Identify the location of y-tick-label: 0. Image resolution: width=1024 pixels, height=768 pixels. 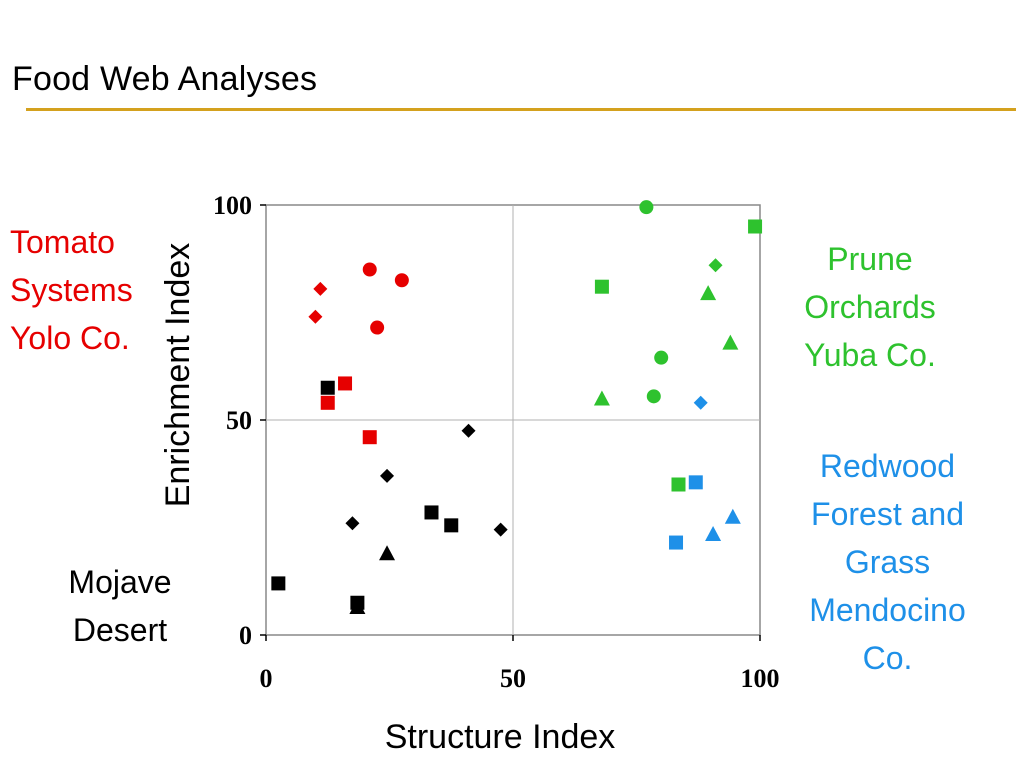
(245, 635).